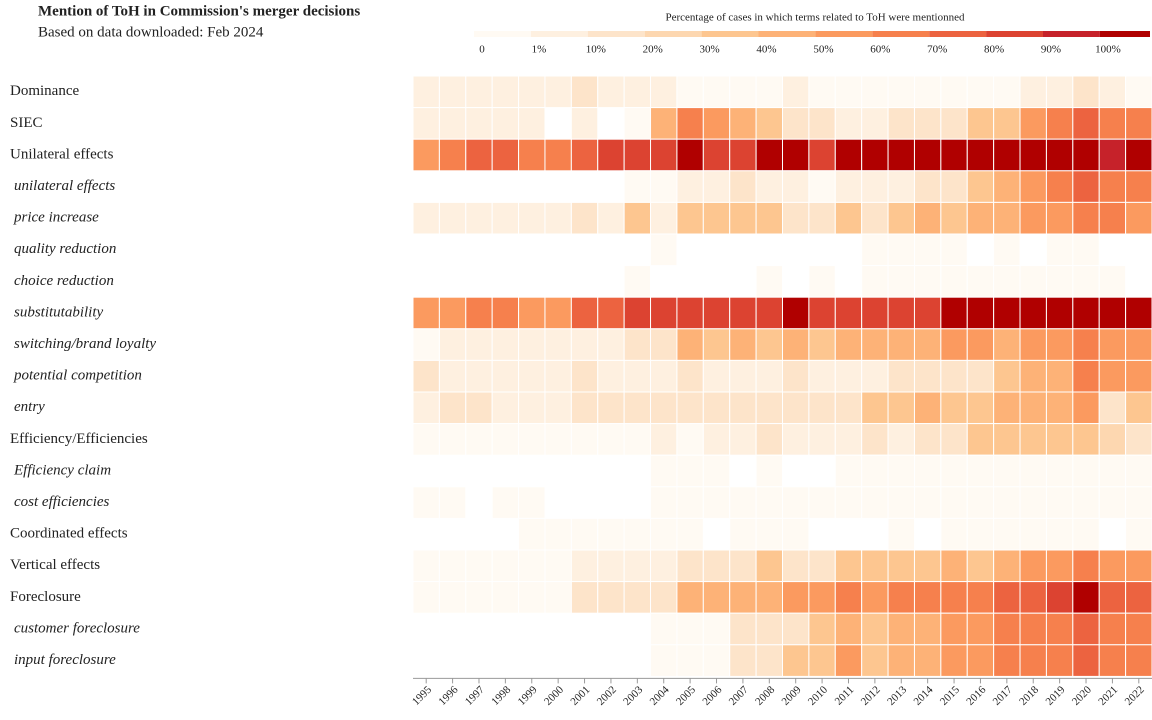 The image size is (1152, 720). I want to click on x-tick-label: 2014, so click(924, 695).